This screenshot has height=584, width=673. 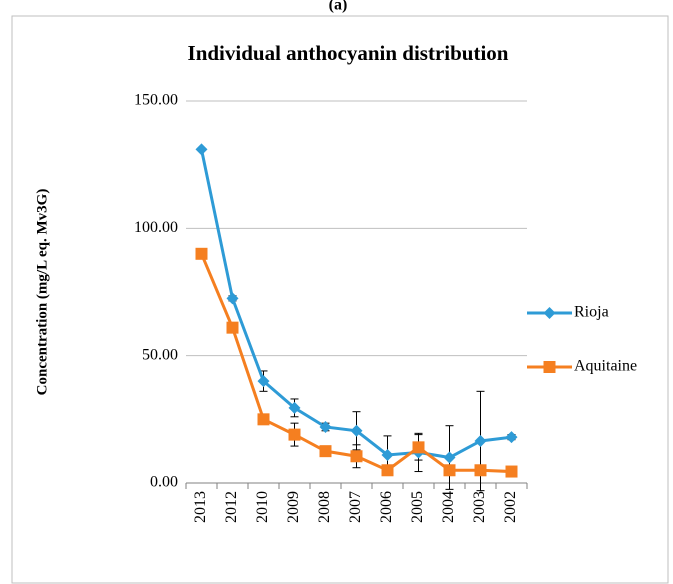 What do you see at coordinates (448, 507) in the screenshot?
I see `x-tick-label: 2004` at bounding box center [448, 507].